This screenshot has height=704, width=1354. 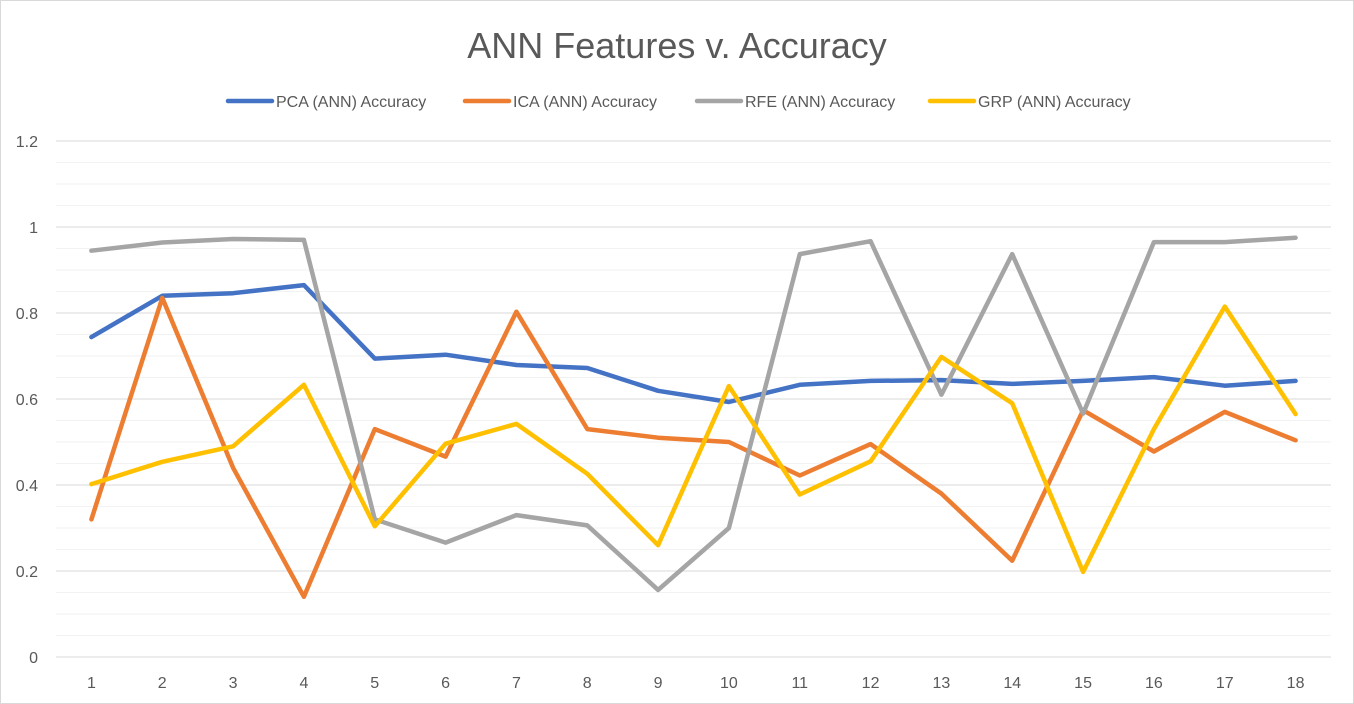 I want to click on x-tick-label: 5, so click(x=374, y=683).